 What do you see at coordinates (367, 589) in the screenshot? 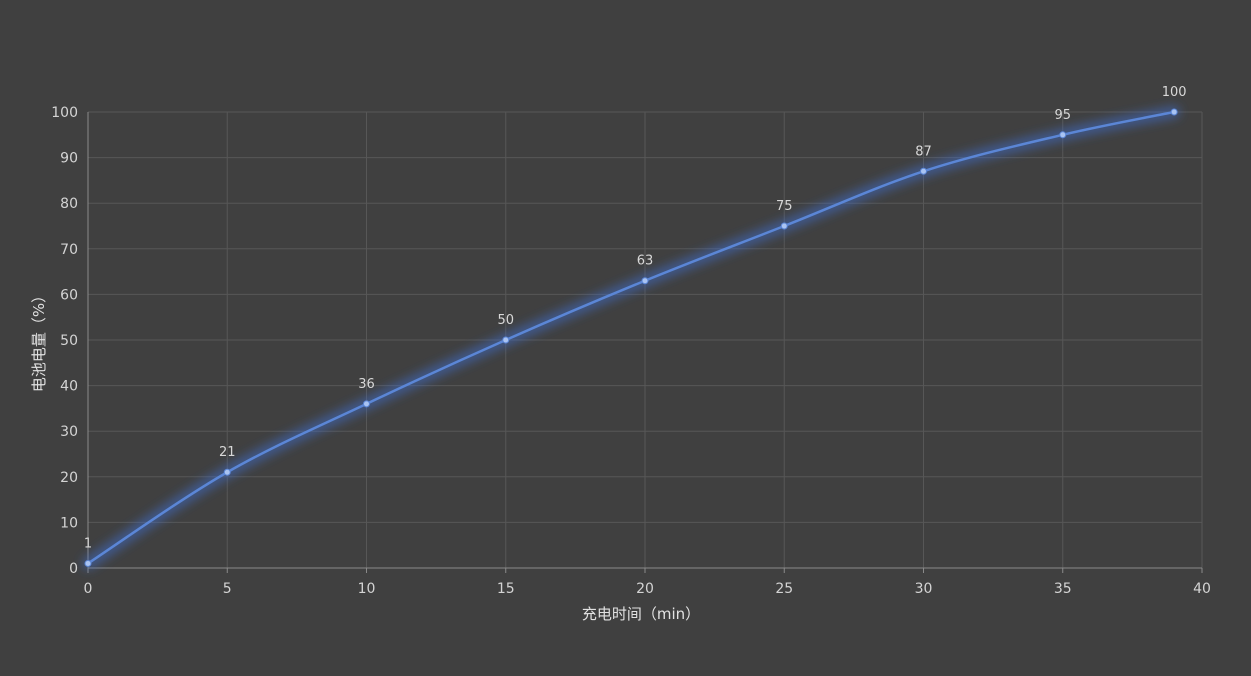
I see `x-tick-label: 10` at bounding box center [367, 589].